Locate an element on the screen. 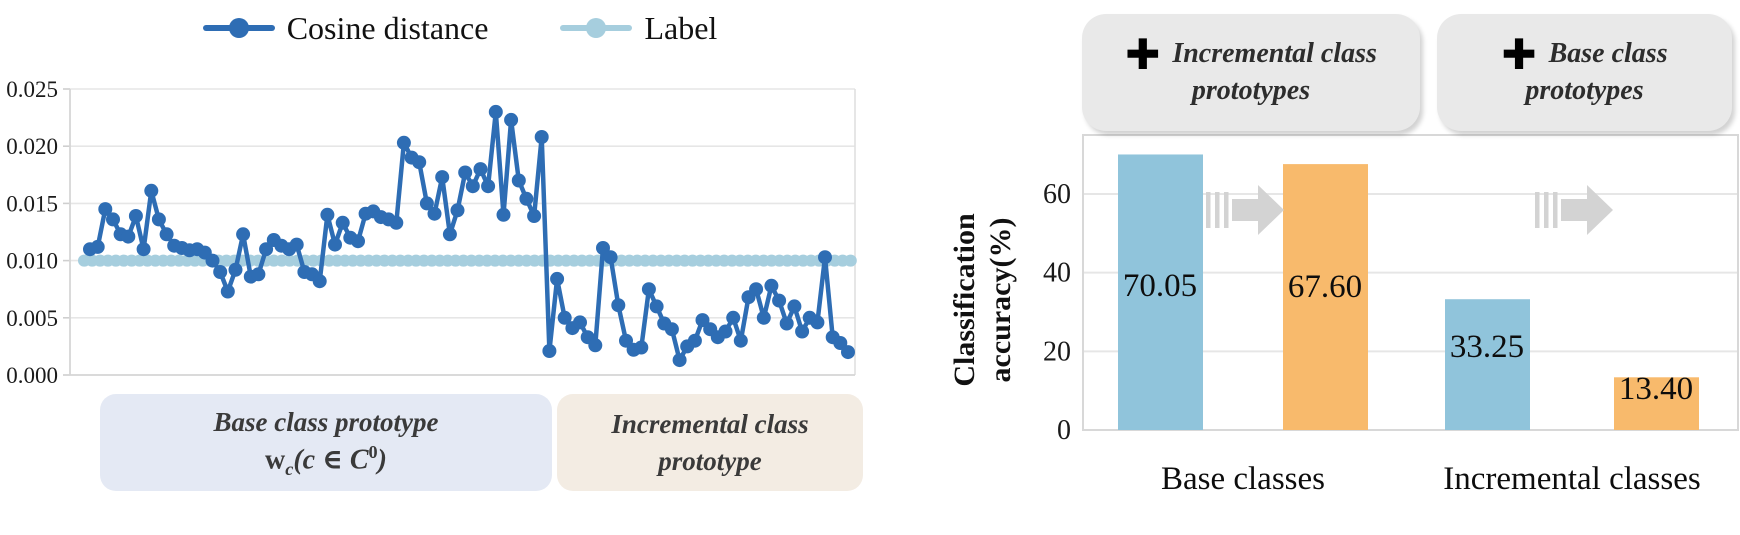 Image resolution: width=1740 pixels, height=535 pixels. legend-item-cosine-distance: Cosine distance is located at coordinates (345, 28).